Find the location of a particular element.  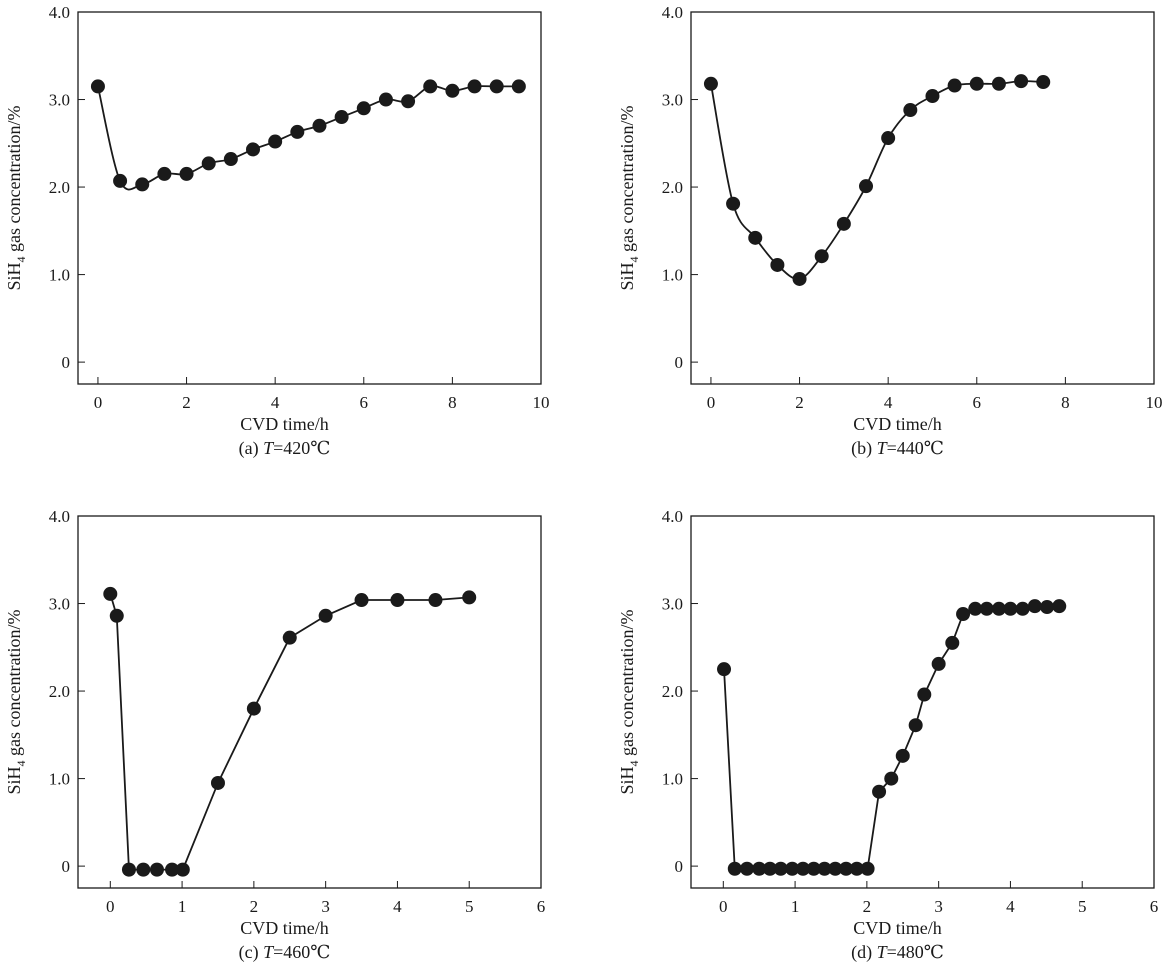

y-label-main: SiH is located at coordinates (14, 276).